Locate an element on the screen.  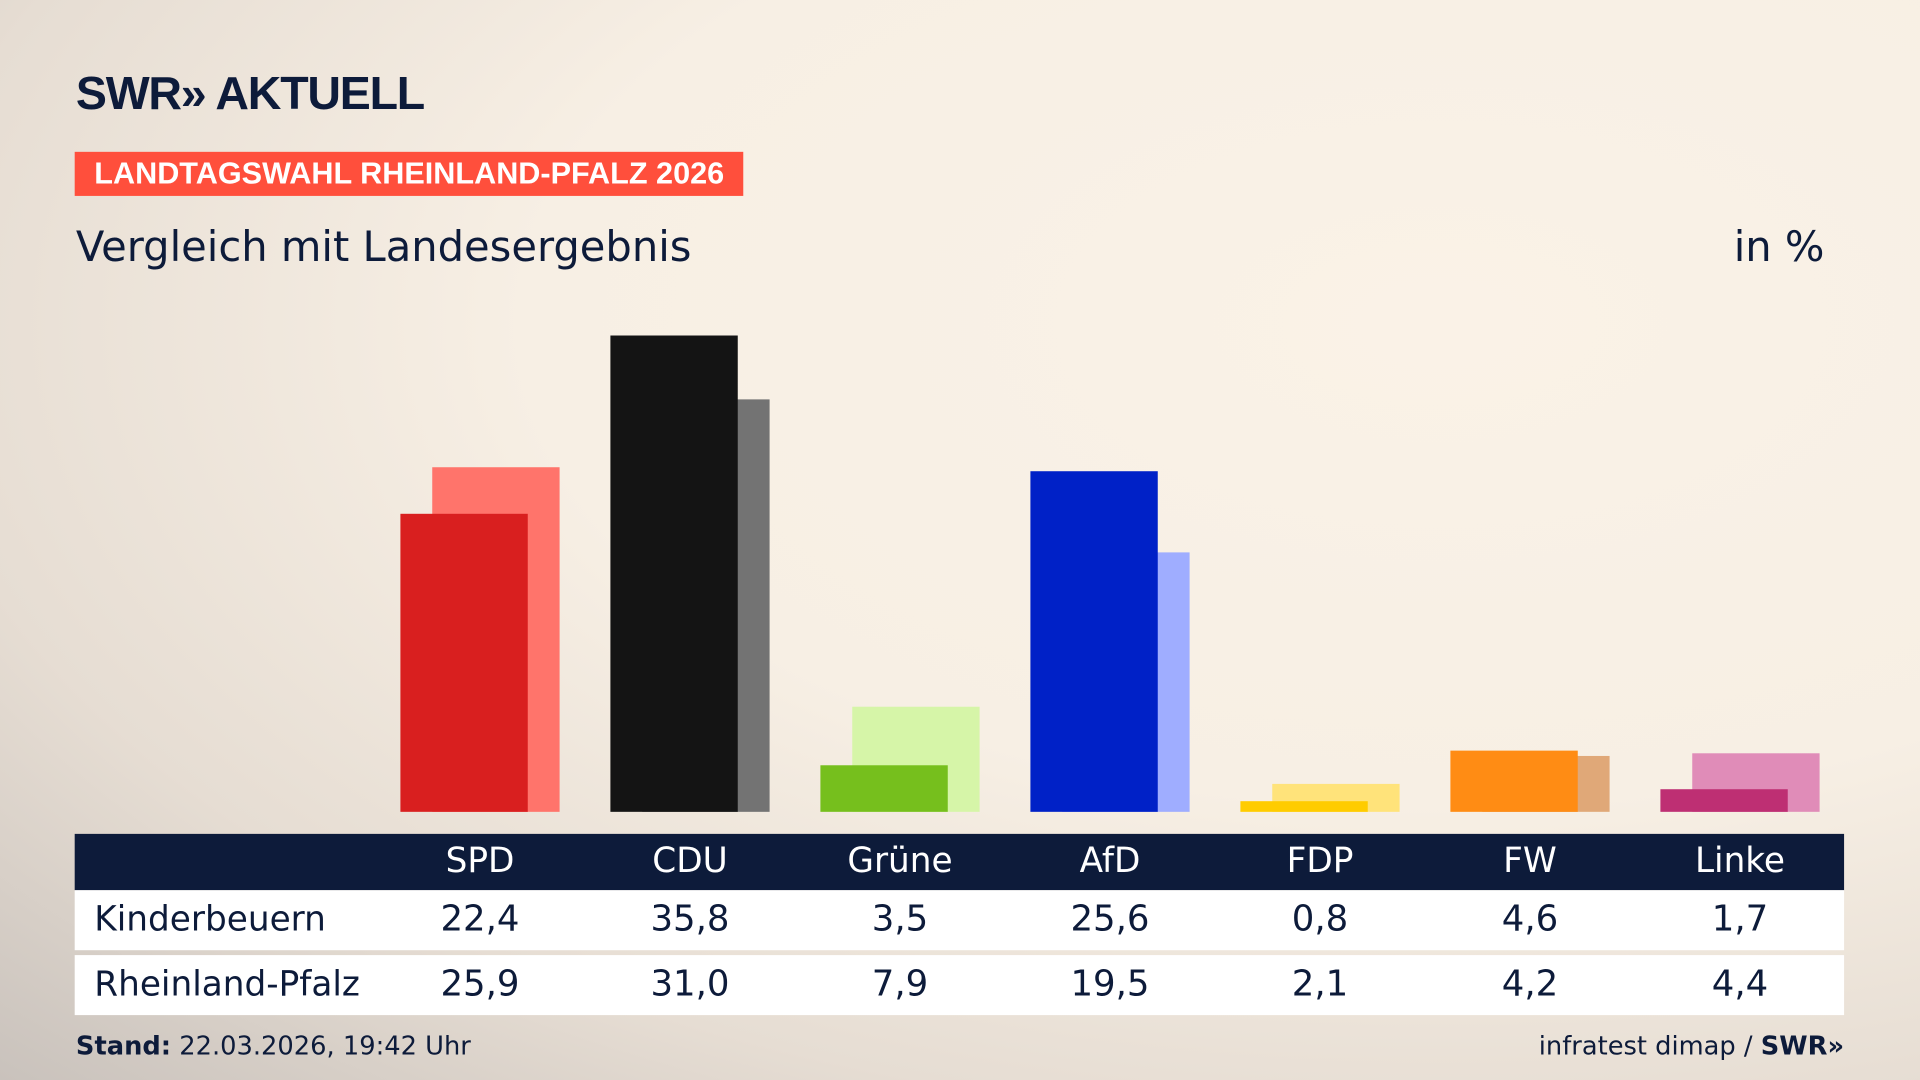
value-cell: 7,9 is located at coordinates (900, 983).